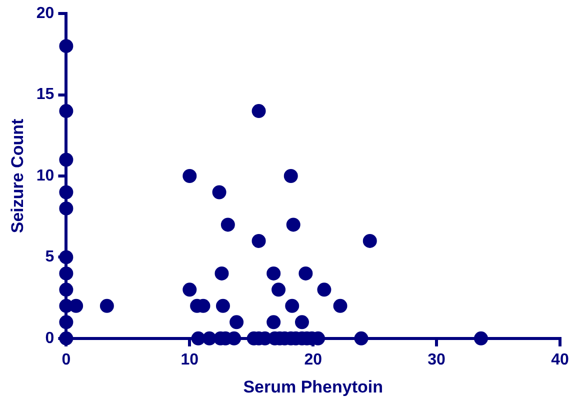  Describe the element at coordinates (49, 257) in the screenshot. I see `y-tick-label: 5` at that location.